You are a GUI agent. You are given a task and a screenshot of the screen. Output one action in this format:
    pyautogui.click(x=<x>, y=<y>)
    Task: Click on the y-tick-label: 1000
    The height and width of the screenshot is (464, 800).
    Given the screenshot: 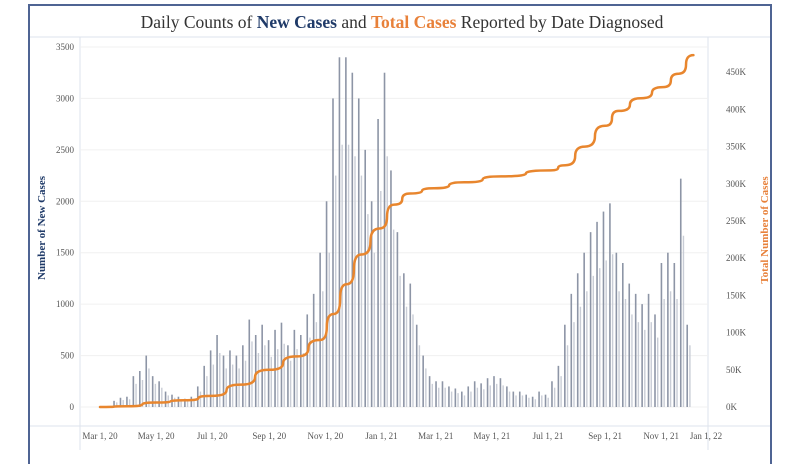 What is the action you would take?
    pyautogui.click(x=65, y=304)
    